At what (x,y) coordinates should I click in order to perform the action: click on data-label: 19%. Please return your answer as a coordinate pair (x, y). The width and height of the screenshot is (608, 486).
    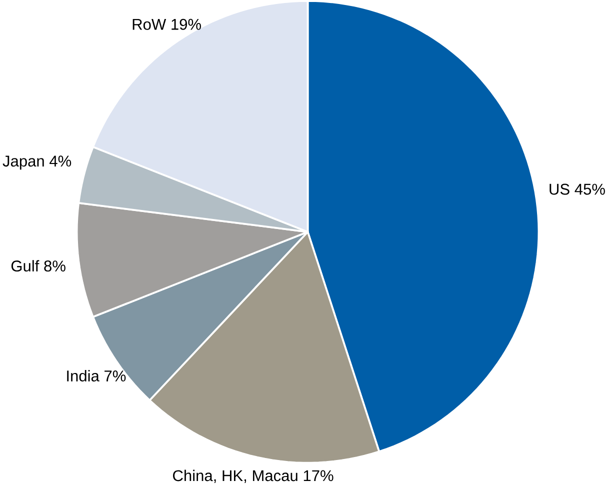
    Looking at the image, I should click on (186, 24).